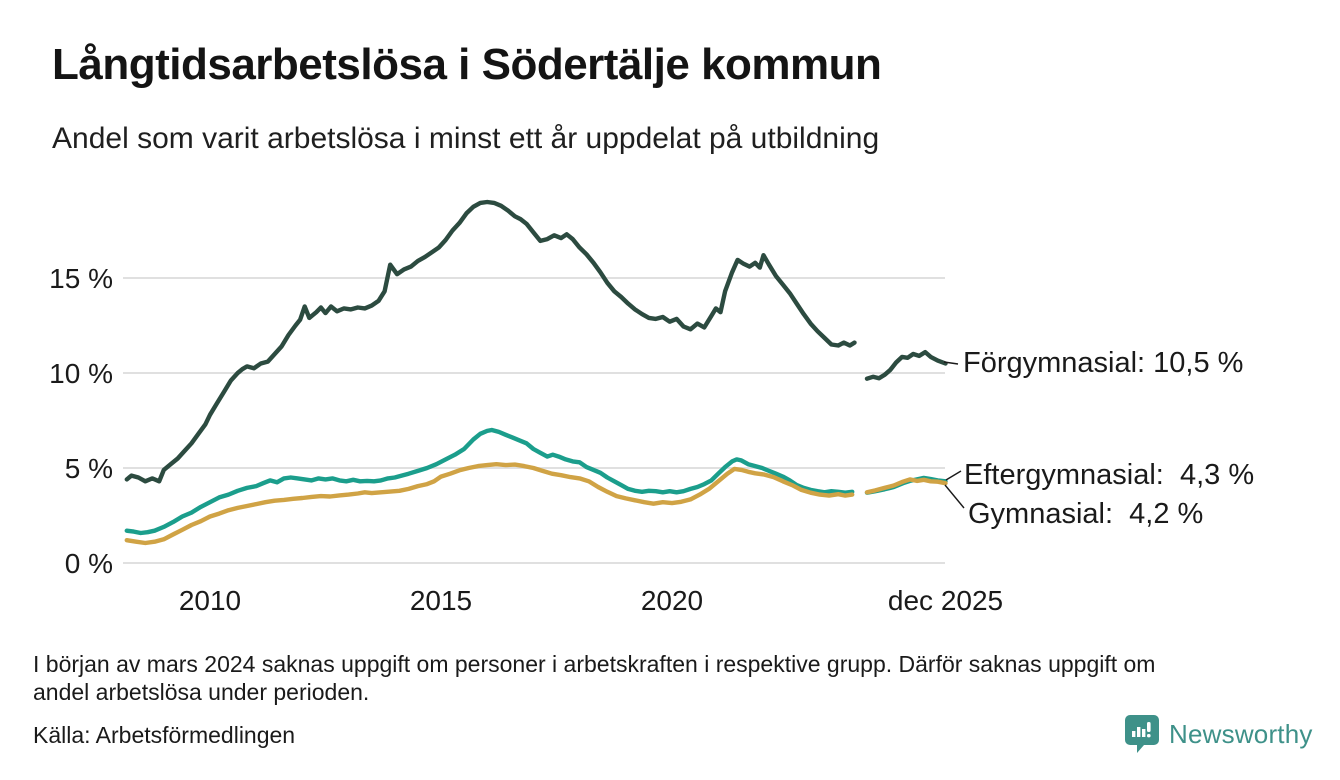 This screenshot has height=780, width=1340. I want to click on x-tick-label: 2020, so click(672, 600).